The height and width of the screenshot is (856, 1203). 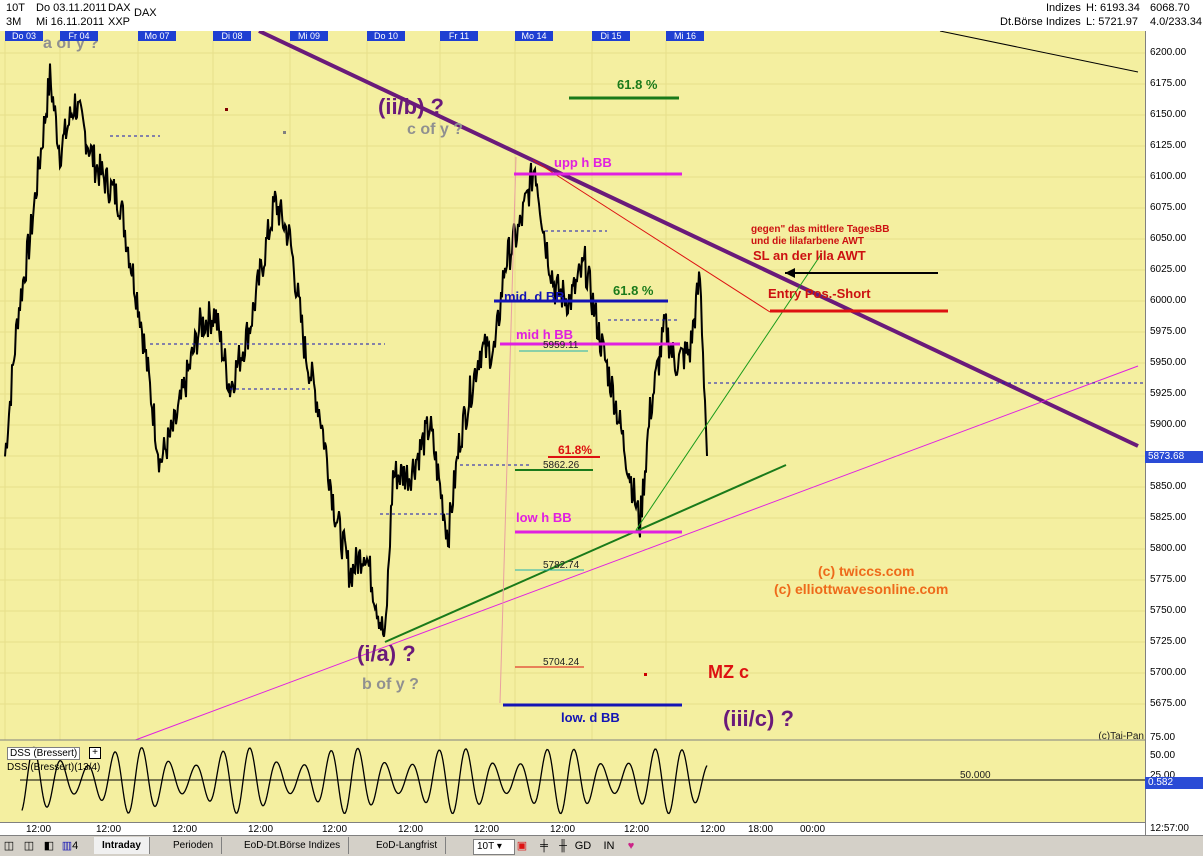 What do you see at coordinates (459, 36) in the screenshot?
I see `day-label: Fr 11` at bounding box center [459, 36].